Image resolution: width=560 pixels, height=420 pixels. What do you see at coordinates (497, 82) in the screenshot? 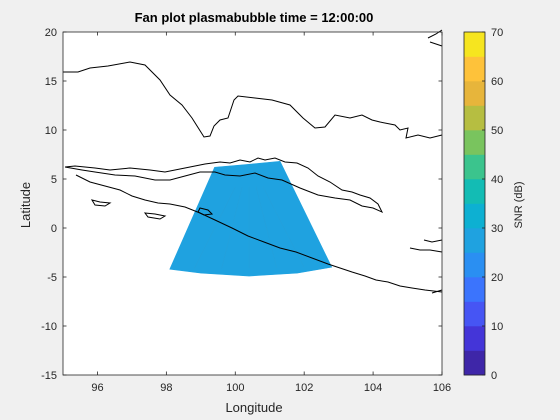
I see `colorbar-tick-label: 60` at bounding box center [497, 82].